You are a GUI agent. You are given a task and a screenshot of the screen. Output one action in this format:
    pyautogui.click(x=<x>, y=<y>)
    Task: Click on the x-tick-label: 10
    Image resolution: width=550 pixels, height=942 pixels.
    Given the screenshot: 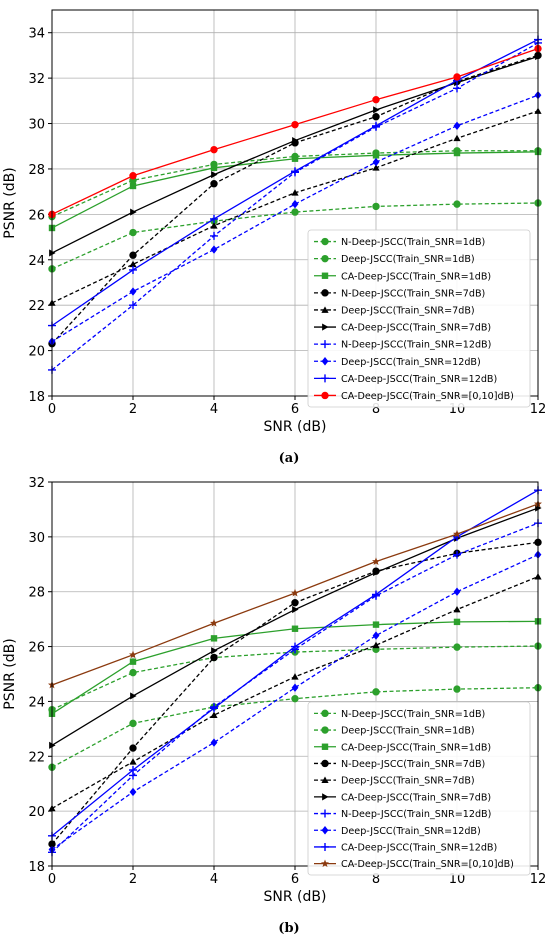 What is the action you would take?
    pyautogui.click(x=457, y=879)
    